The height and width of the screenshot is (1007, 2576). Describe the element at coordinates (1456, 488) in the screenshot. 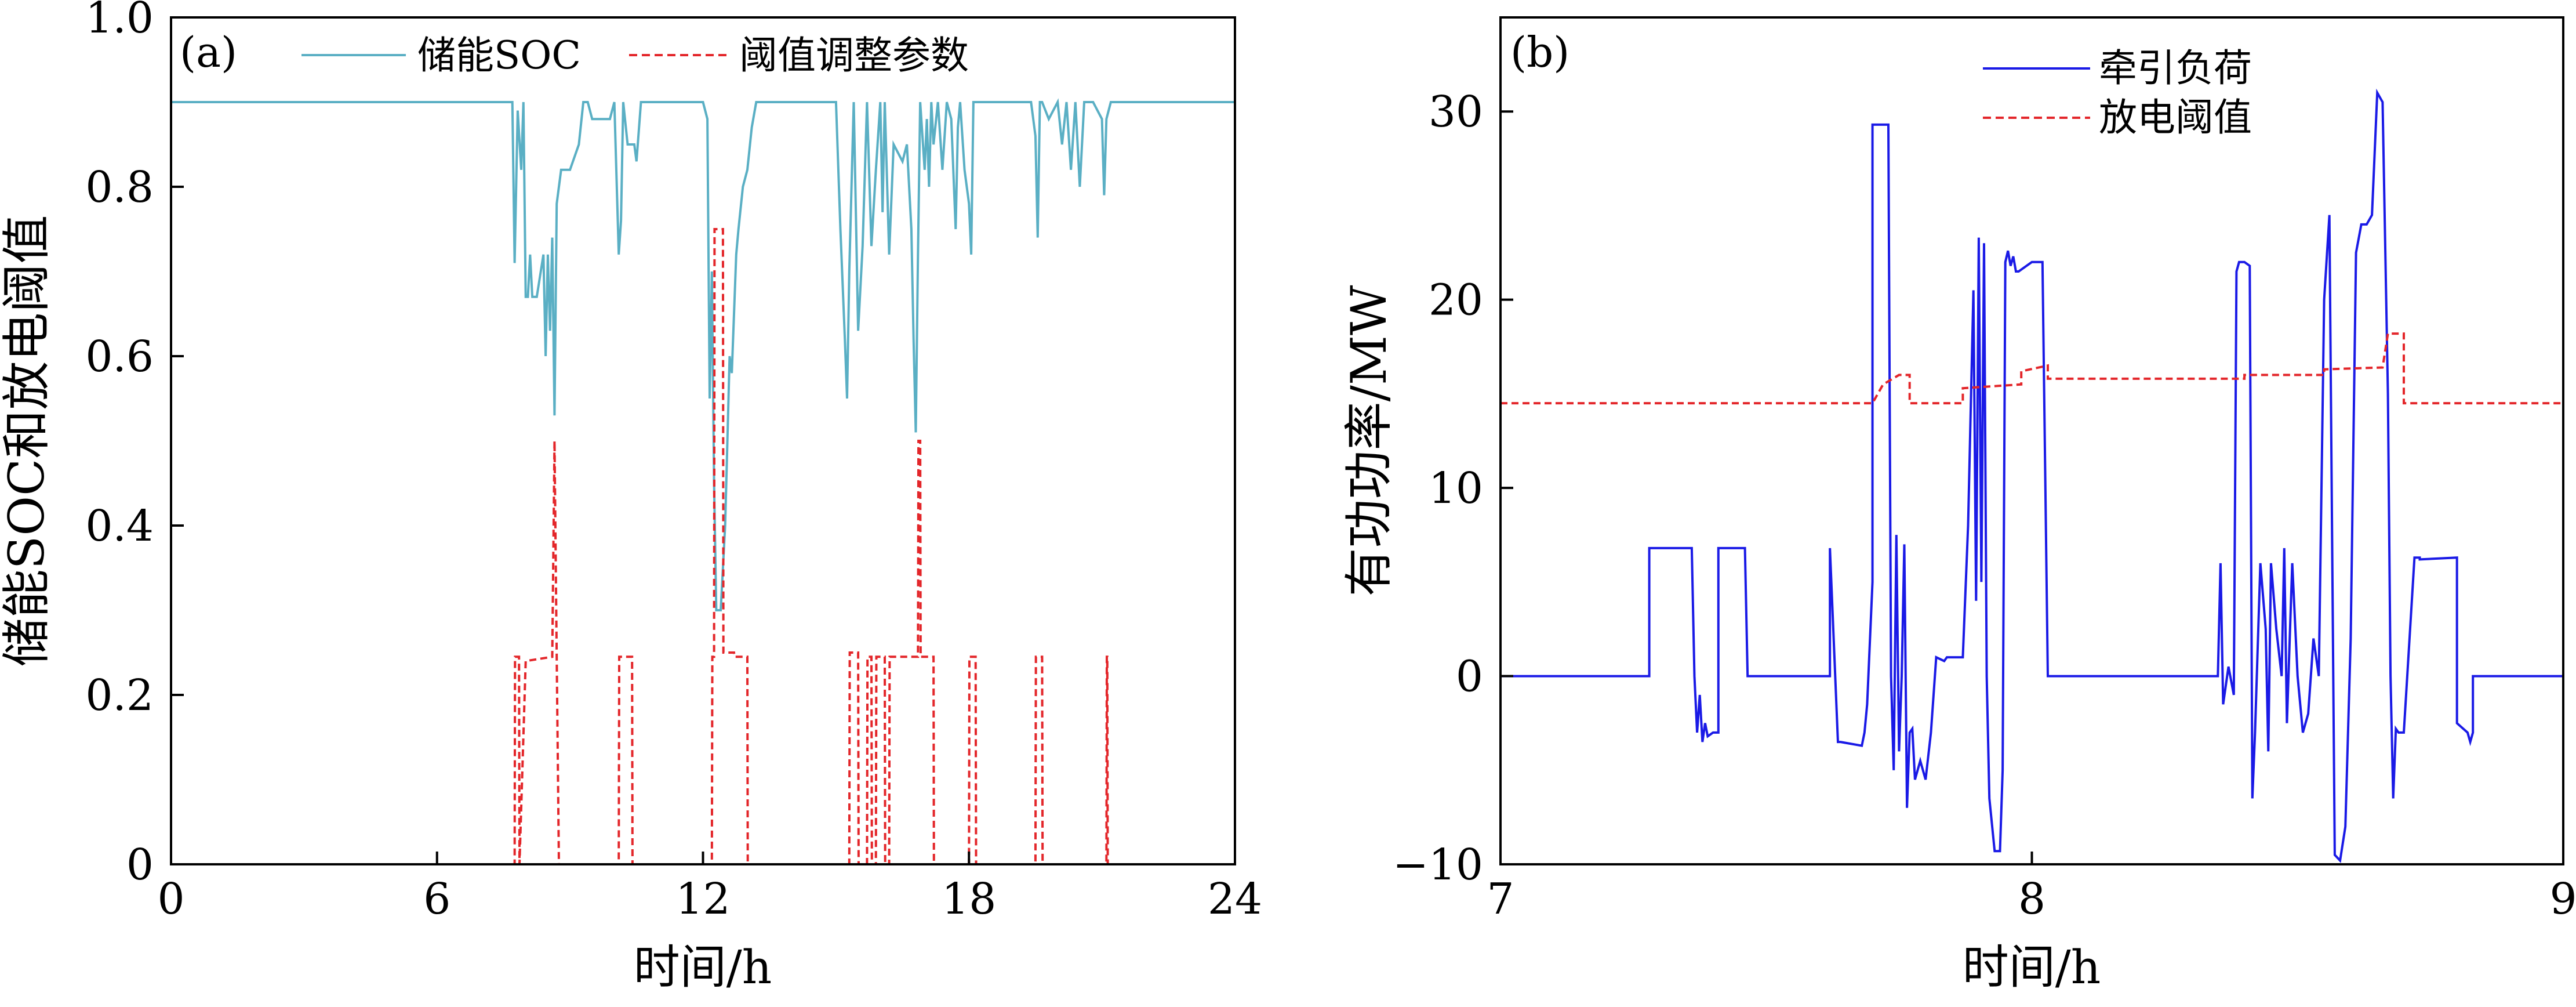

I see `b-ytick-label: 10` at that location.